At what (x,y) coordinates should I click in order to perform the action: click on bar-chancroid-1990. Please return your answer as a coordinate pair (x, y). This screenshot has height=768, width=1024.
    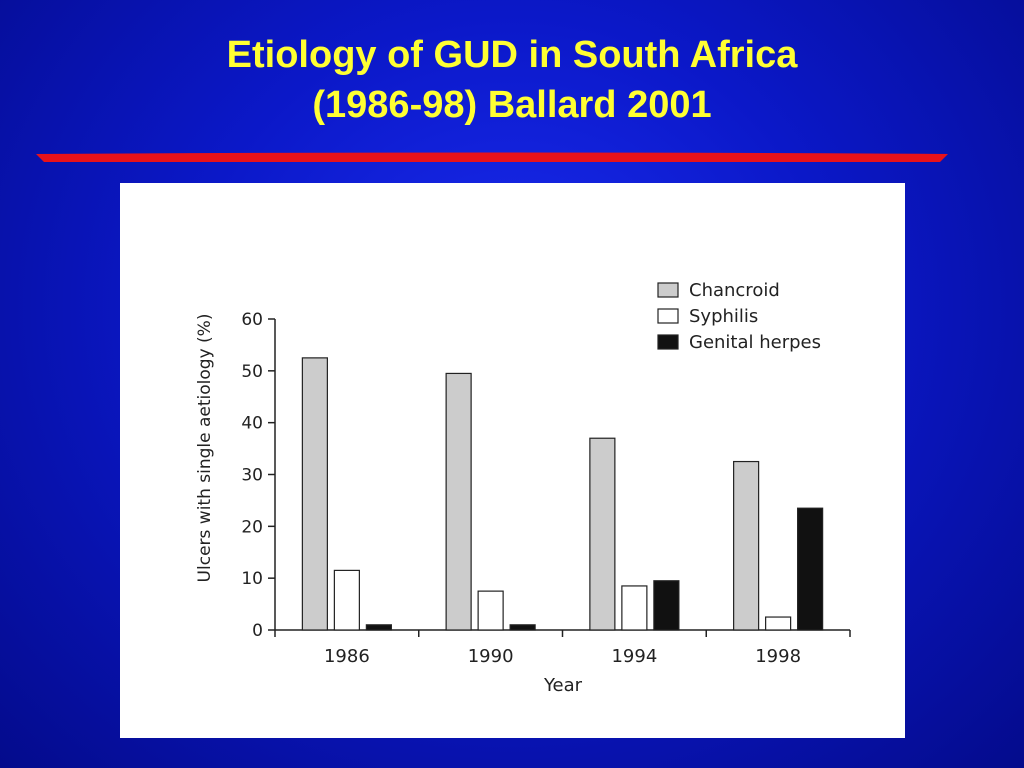
    Looking at the image, I should click on (458, 501).